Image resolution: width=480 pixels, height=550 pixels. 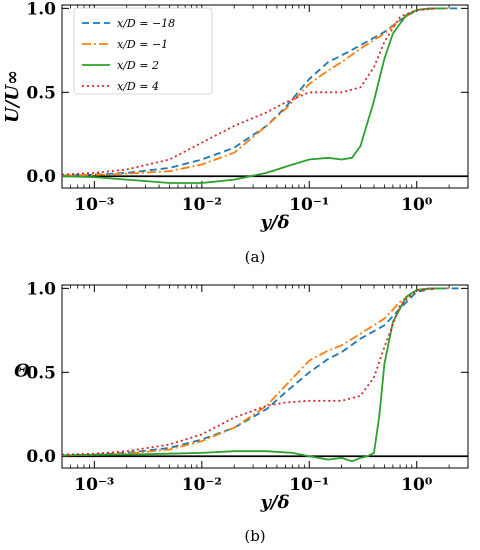 I want to click on panel-caption: (a), so click(x=255, y=257).